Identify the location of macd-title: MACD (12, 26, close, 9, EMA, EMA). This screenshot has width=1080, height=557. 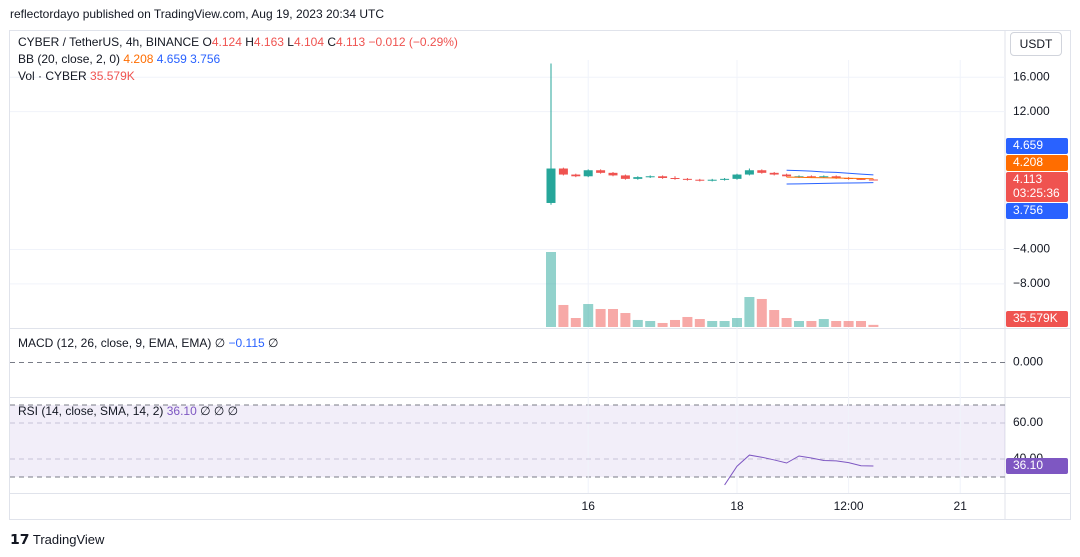
(115, 343).